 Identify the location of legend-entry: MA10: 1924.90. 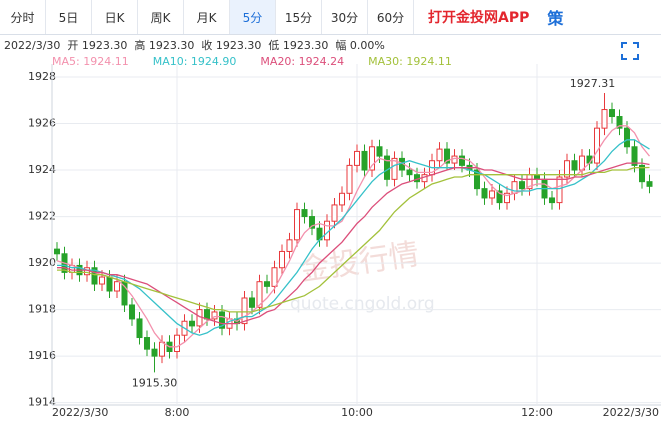
(195, 61).